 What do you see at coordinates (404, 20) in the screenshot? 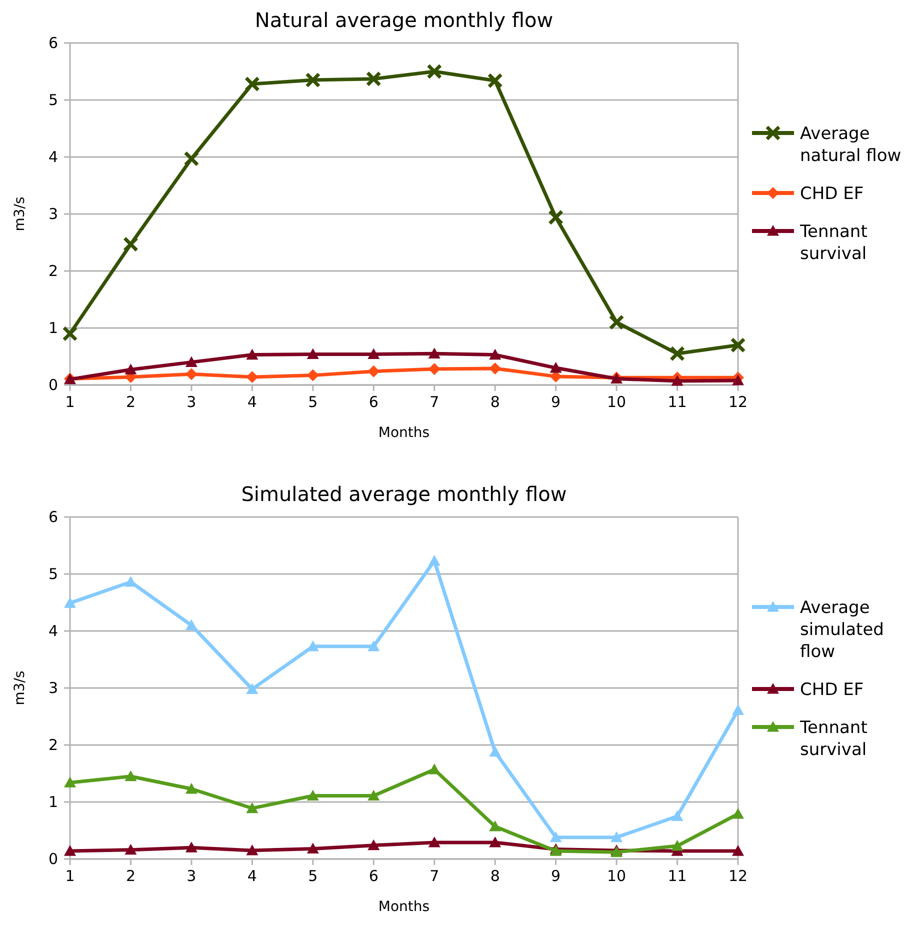
I see `chart-title: Natural average monthly flow` at bounding box center [404, 20].